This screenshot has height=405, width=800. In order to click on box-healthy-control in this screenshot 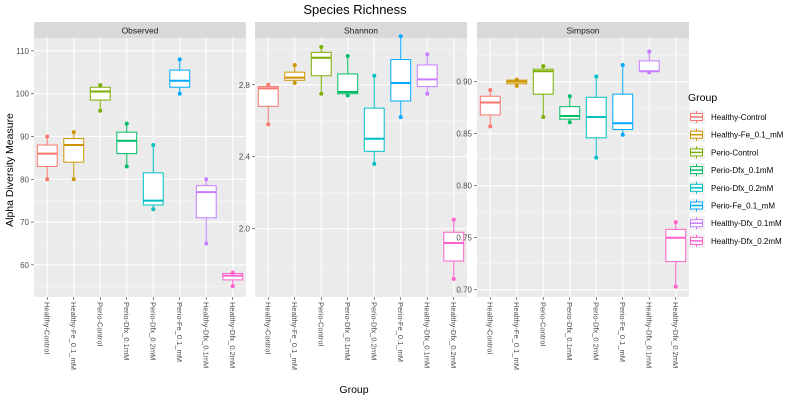, I will do `click(490, 108)`.